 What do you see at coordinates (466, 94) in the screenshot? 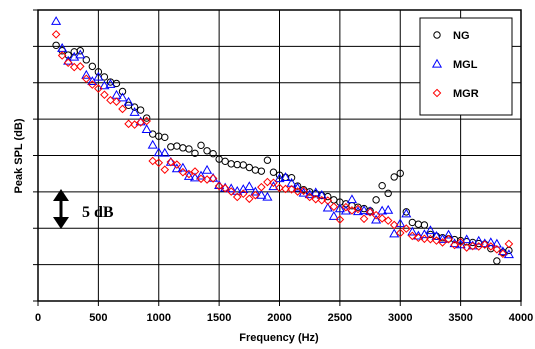
I see `legend-label-mgr: MGR` at bounding box center [466, 94].